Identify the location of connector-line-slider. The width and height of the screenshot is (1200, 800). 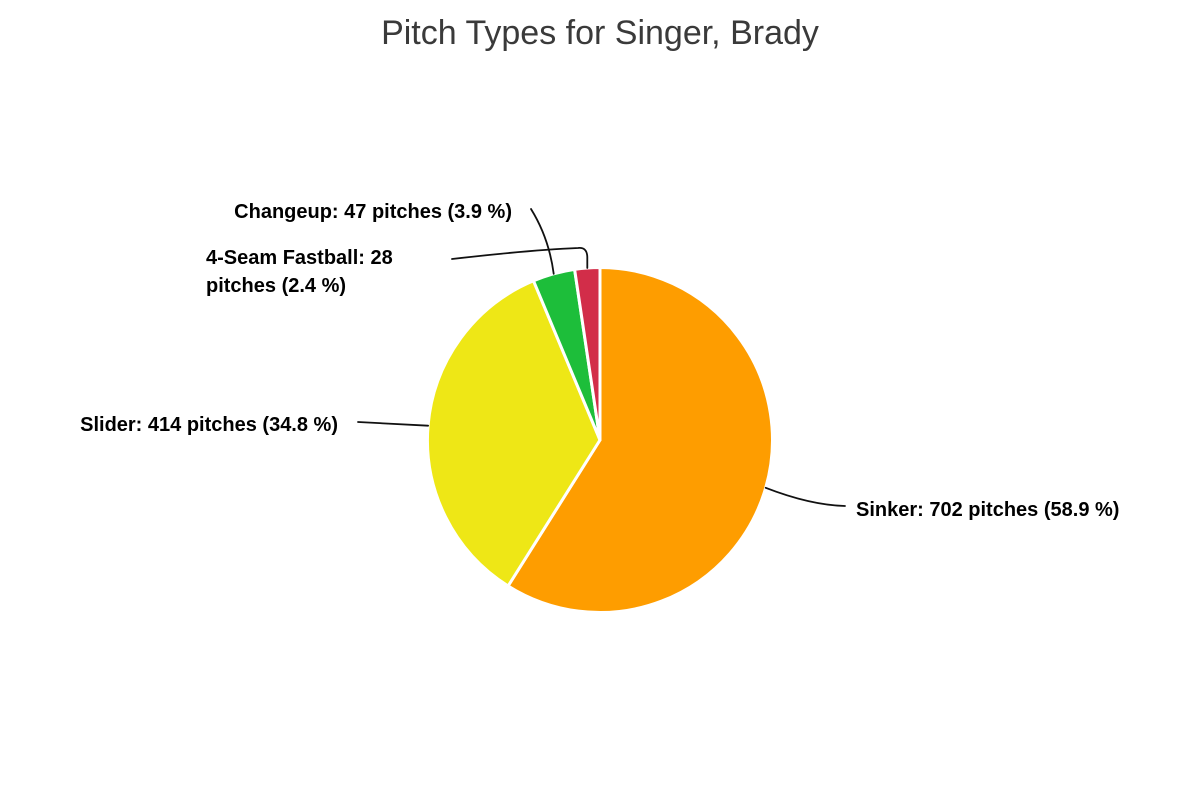
(393, 424).